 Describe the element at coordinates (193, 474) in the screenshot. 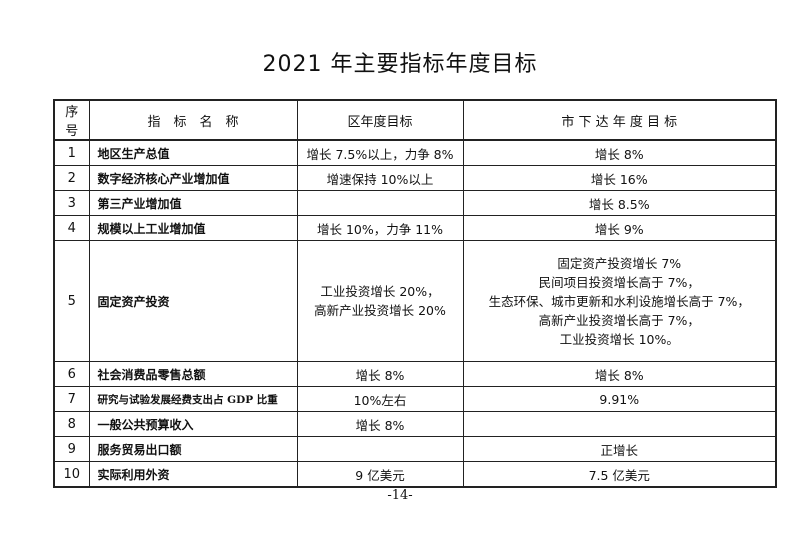

I see `indicator-name: 实际利用外资` at that location.